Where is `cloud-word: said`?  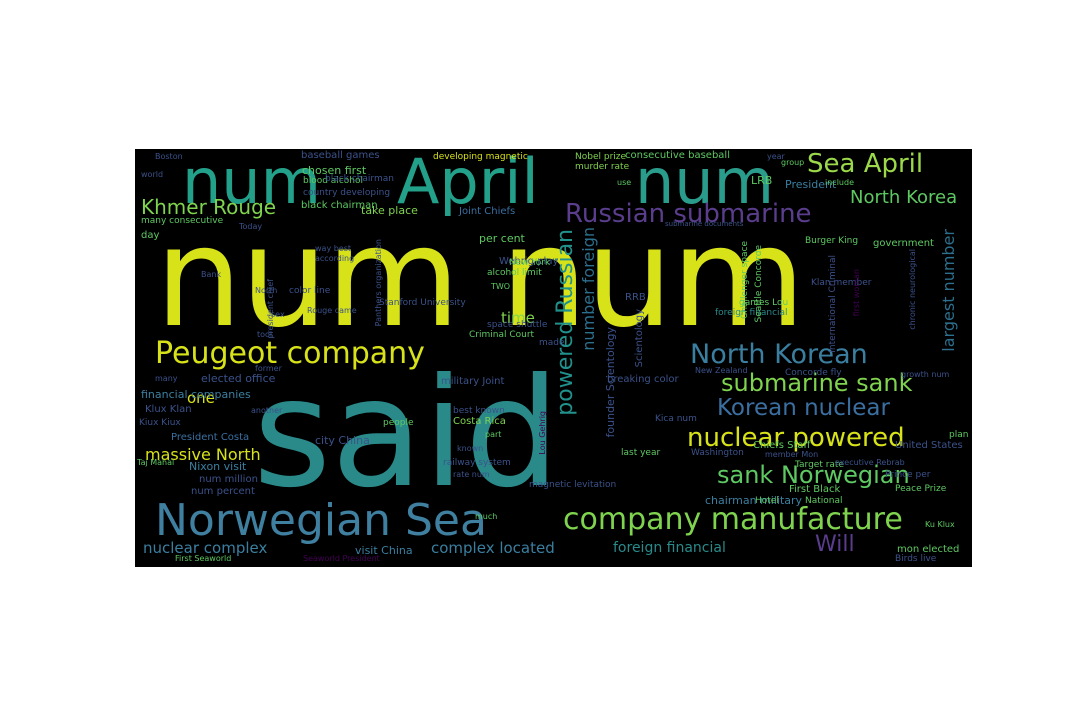 cloud-word: said is located at coordinates (406, 434).